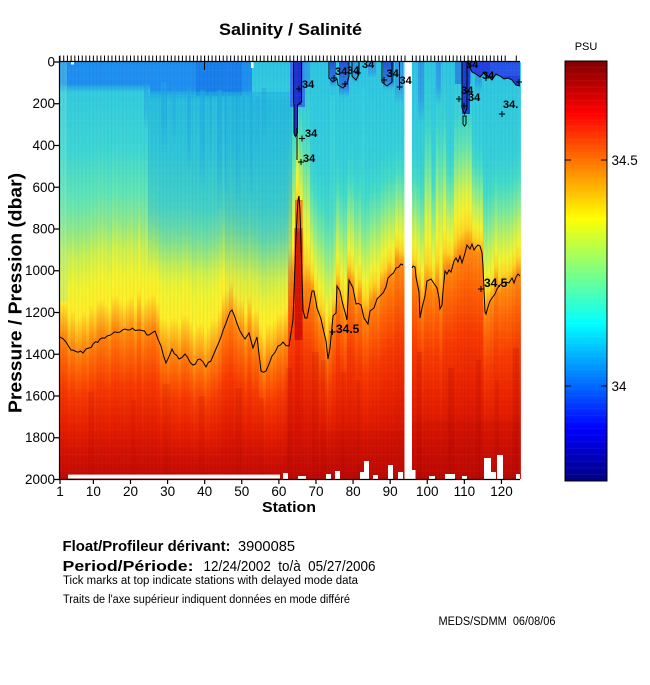  What do you see at coordinates (40, 270) in the screenshot?
I see `svg-text: 1000` at bounding box center [40, 270].